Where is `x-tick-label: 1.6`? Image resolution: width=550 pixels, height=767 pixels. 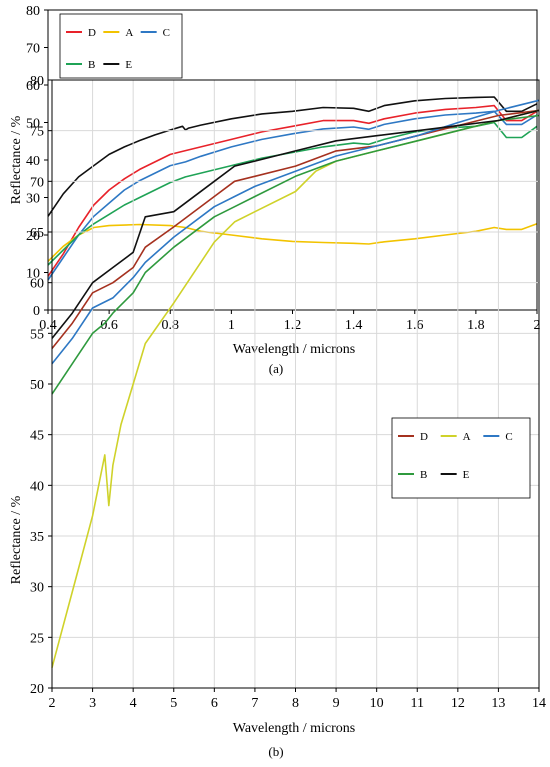
x-tick-label: 1.6 is located at coordinates (415, 325).